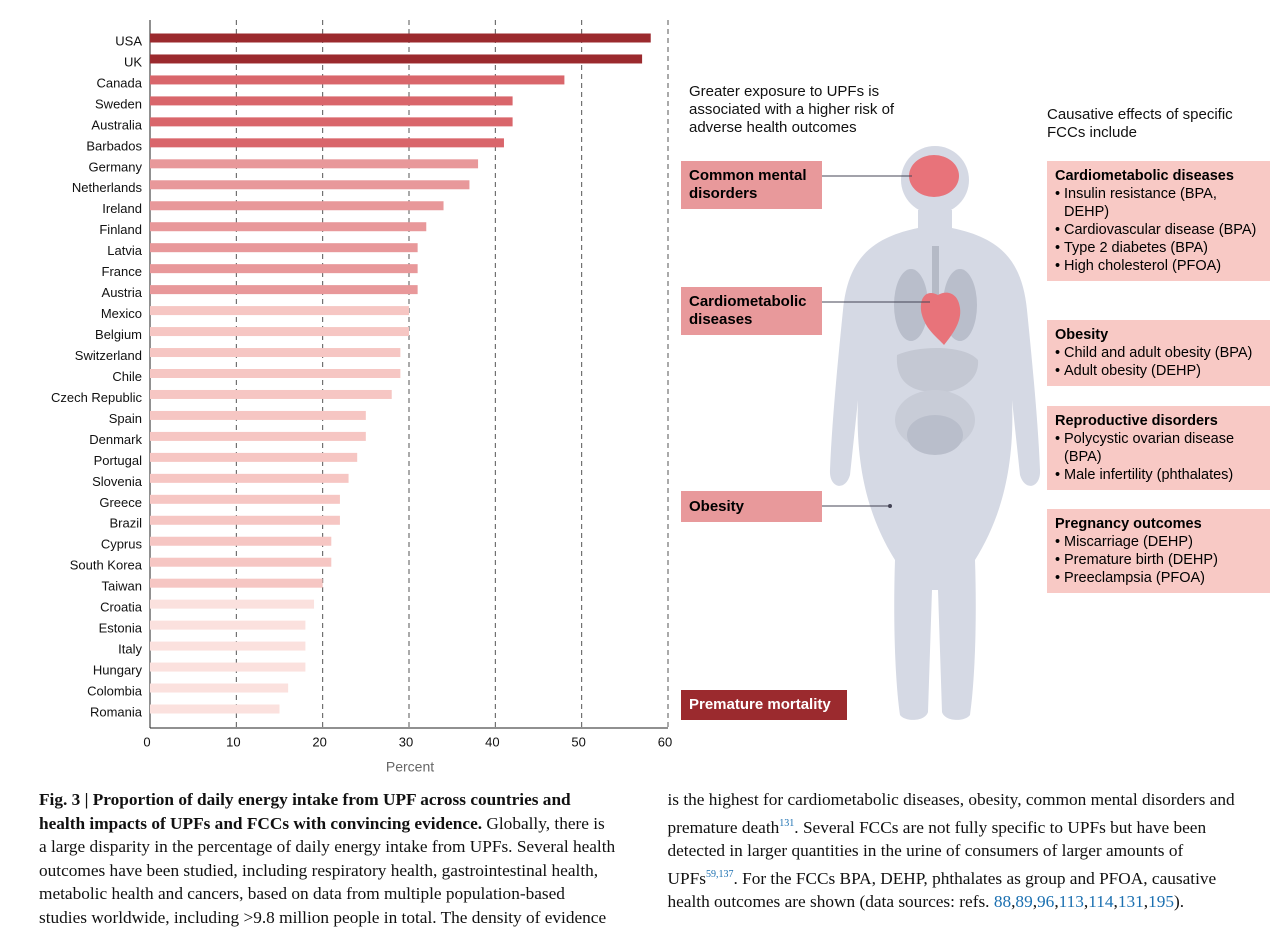 This screenshot has width=1280, height=932. I want to click on y-tick-label: Germany, so click(116, 166).